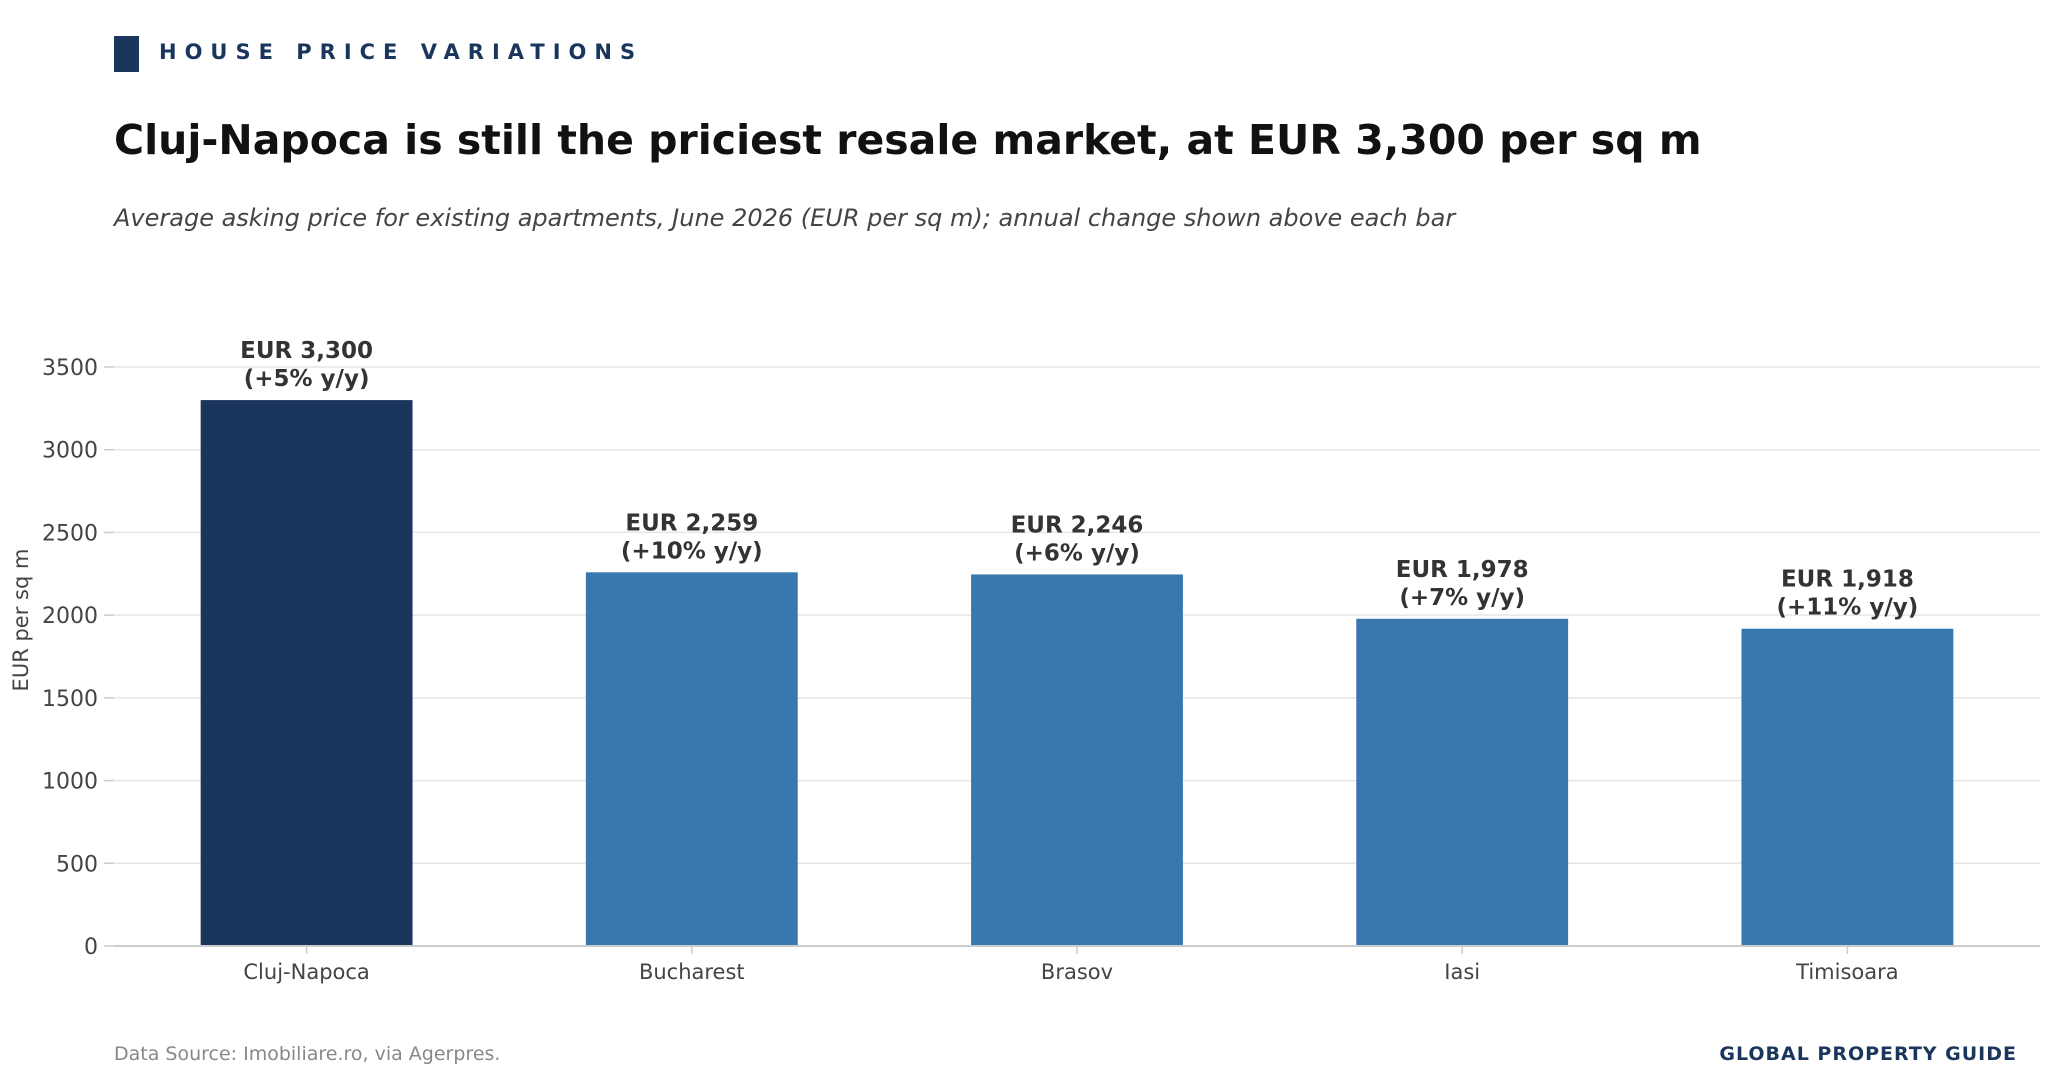  I want to click on y-tick-label: 3000, so click(70, 451).